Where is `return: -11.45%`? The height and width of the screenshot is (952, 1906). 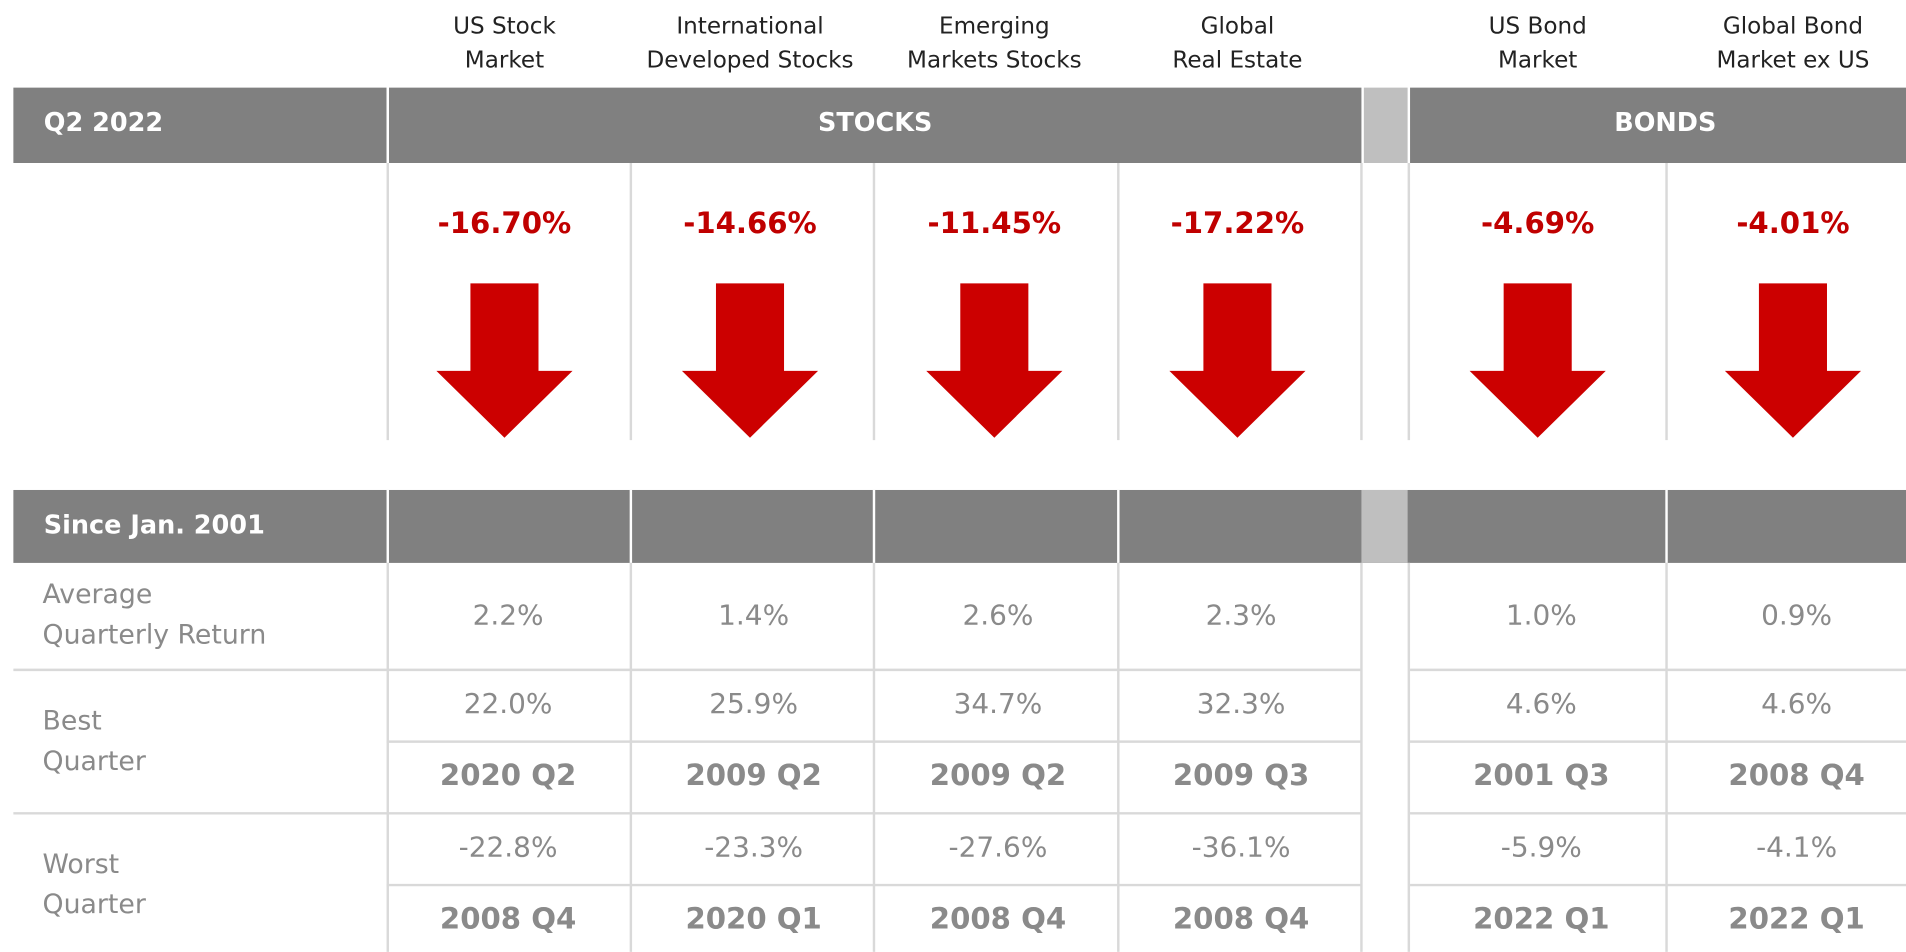 return: -11.45% is located at coordinates (995, 223).